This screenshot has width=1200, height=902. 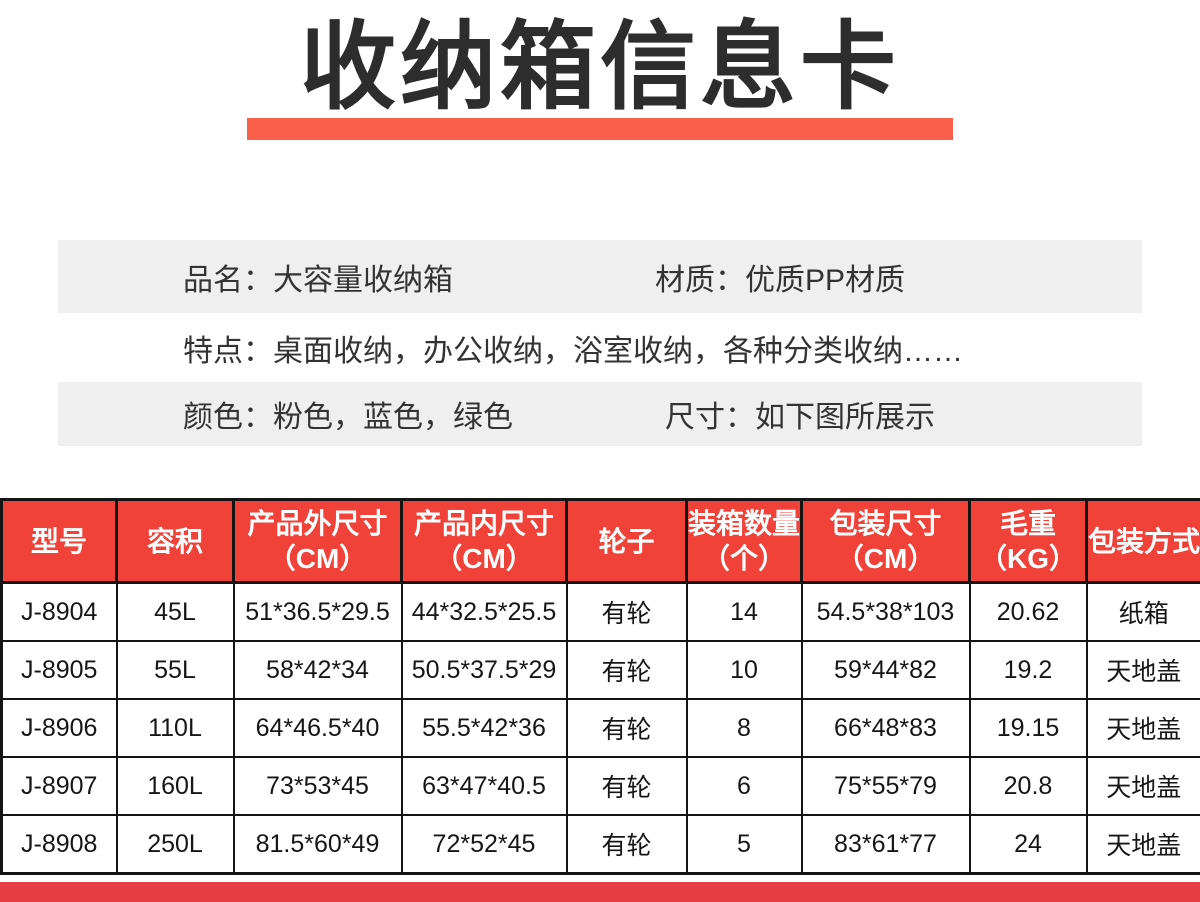 I want to click on table-cell-gross-weight: 20.8, so click(x=1028, y=786).